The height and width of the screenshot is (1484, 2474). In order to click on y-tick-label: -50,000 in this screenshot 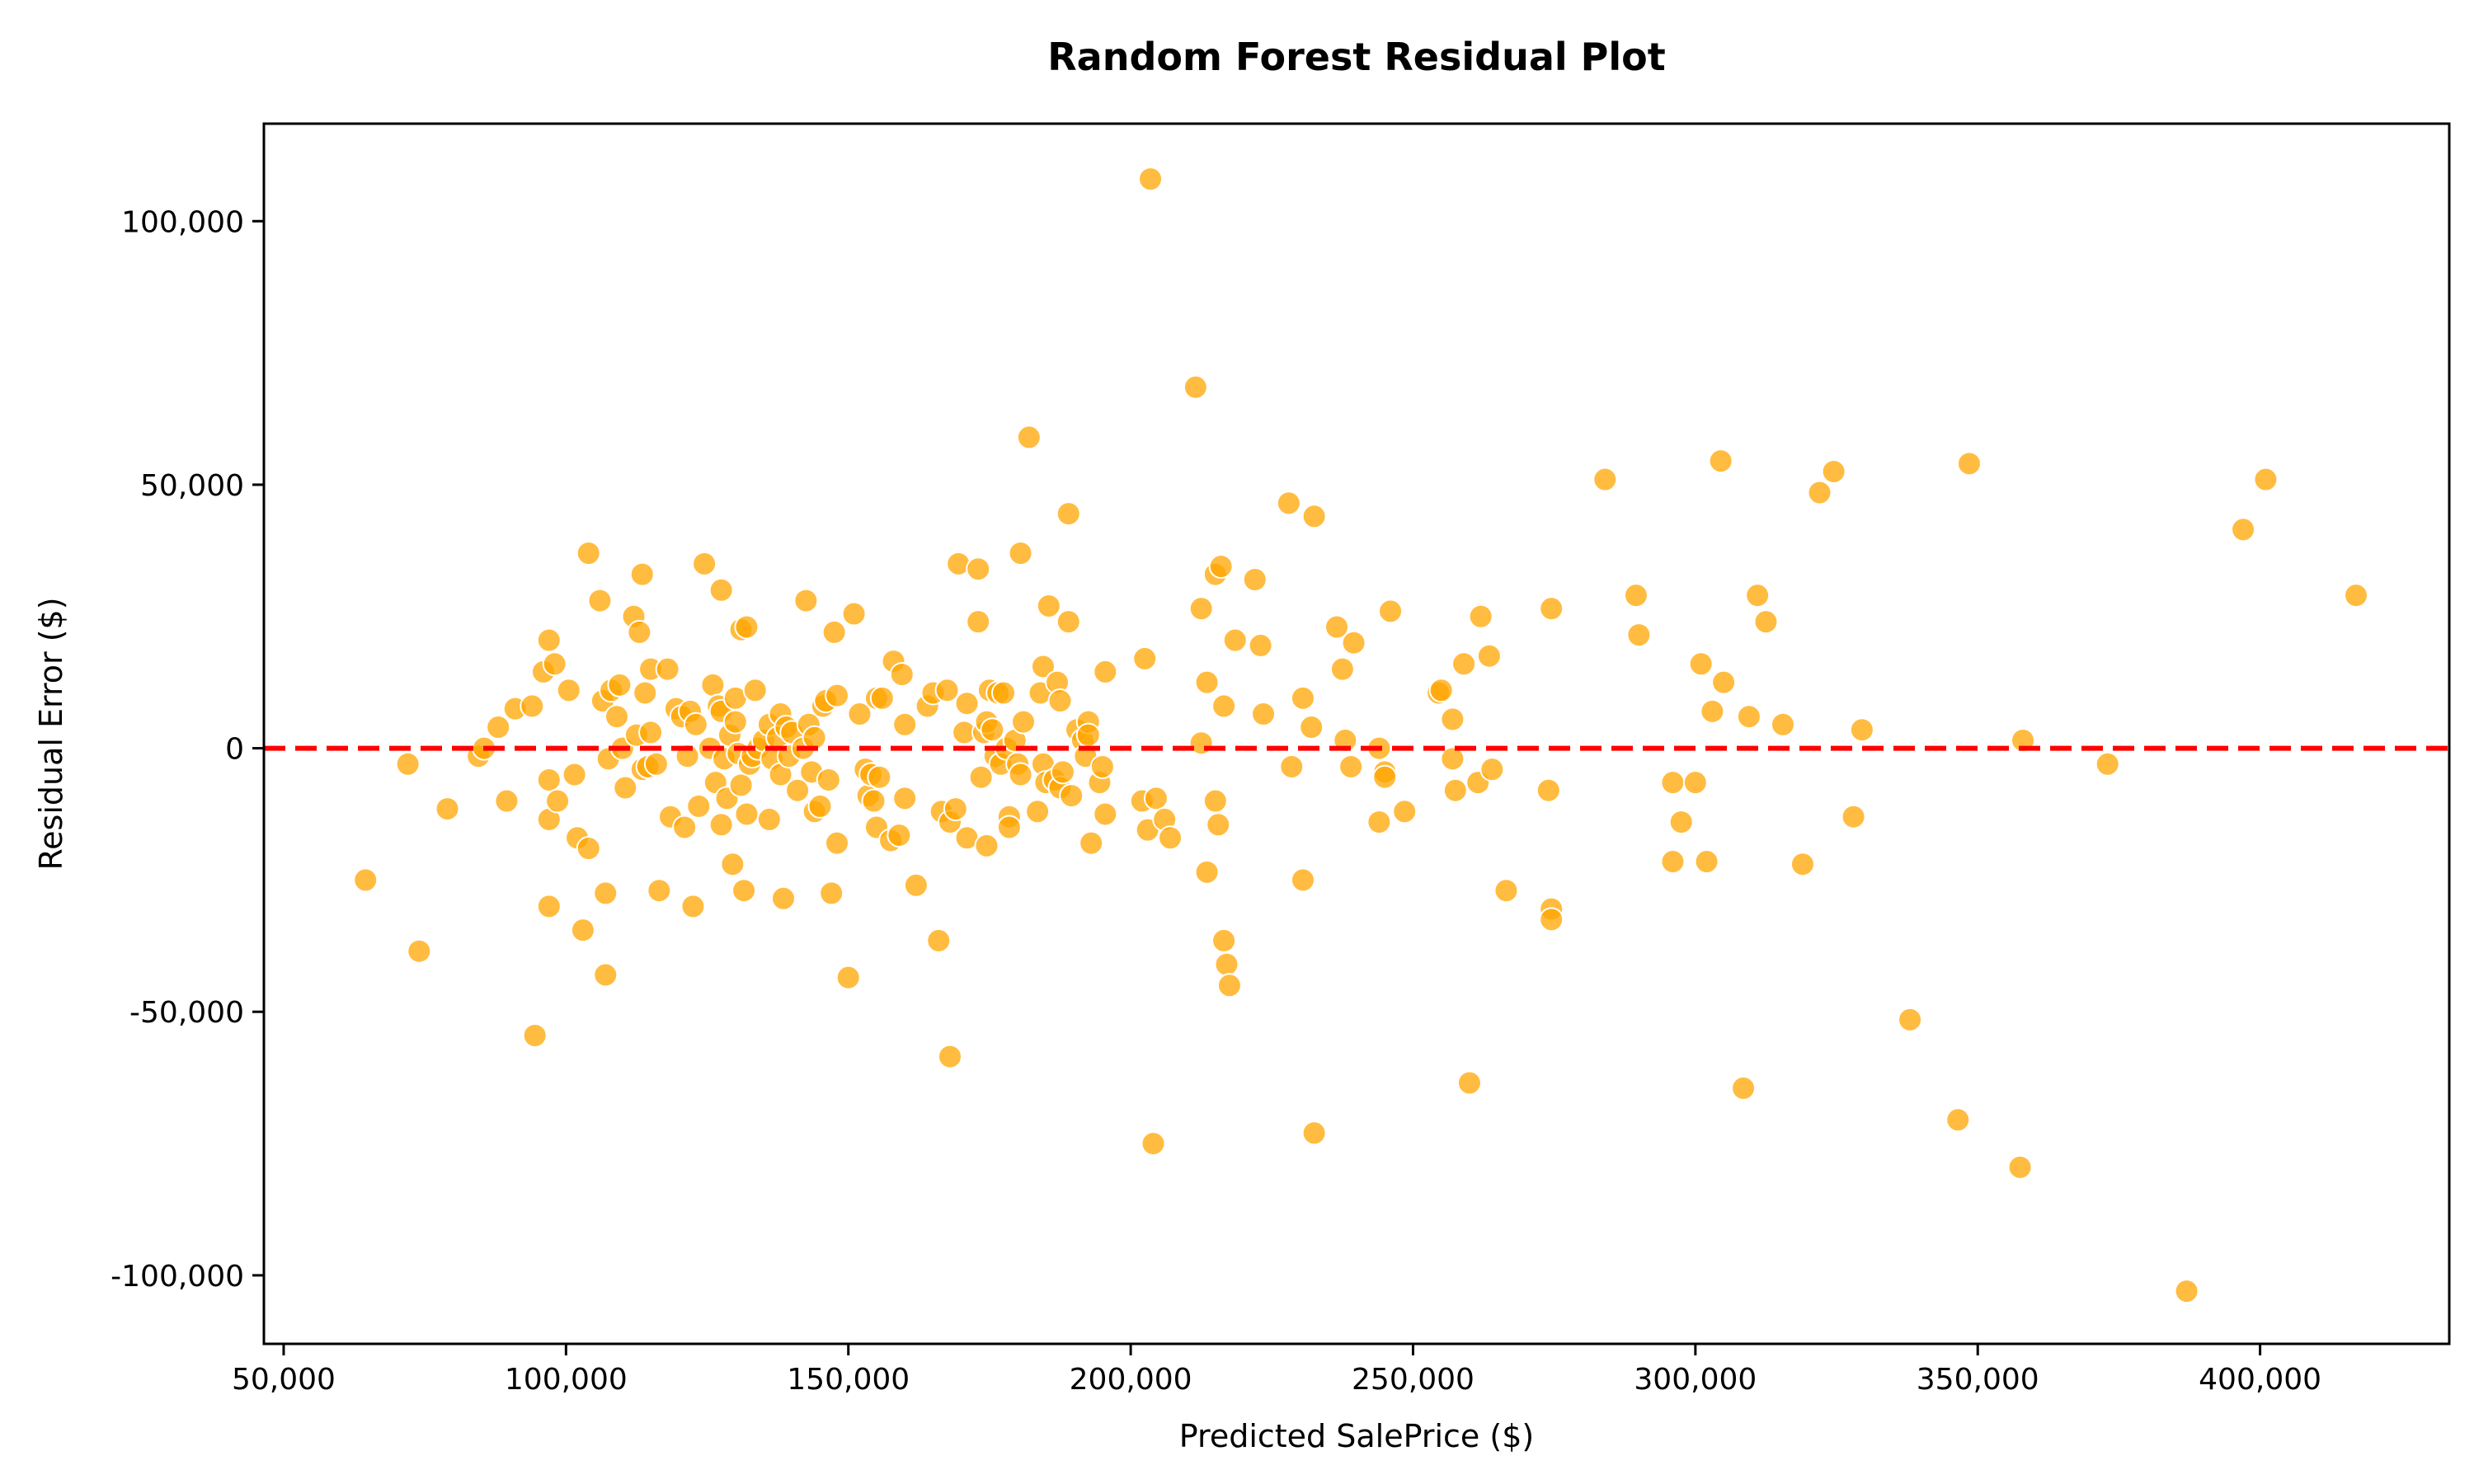, I will do `click(186, 1013)`.